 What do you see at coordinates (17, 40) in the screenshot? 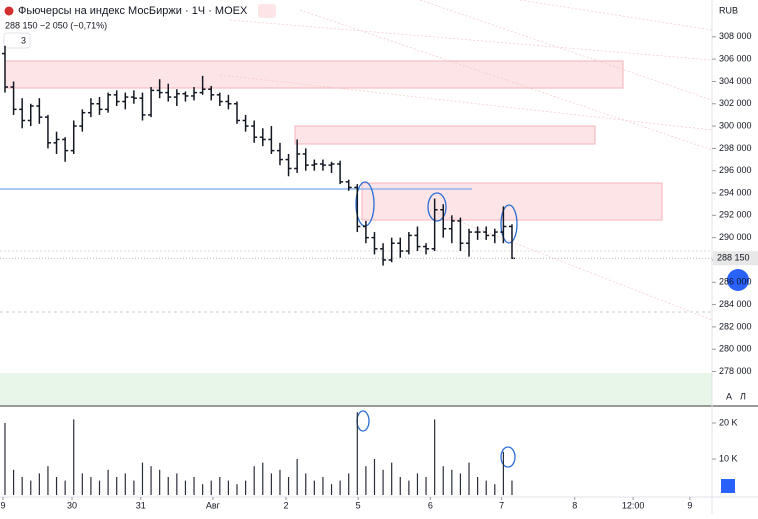
I see `indicators-toggle` at bounding box center [17, 40].